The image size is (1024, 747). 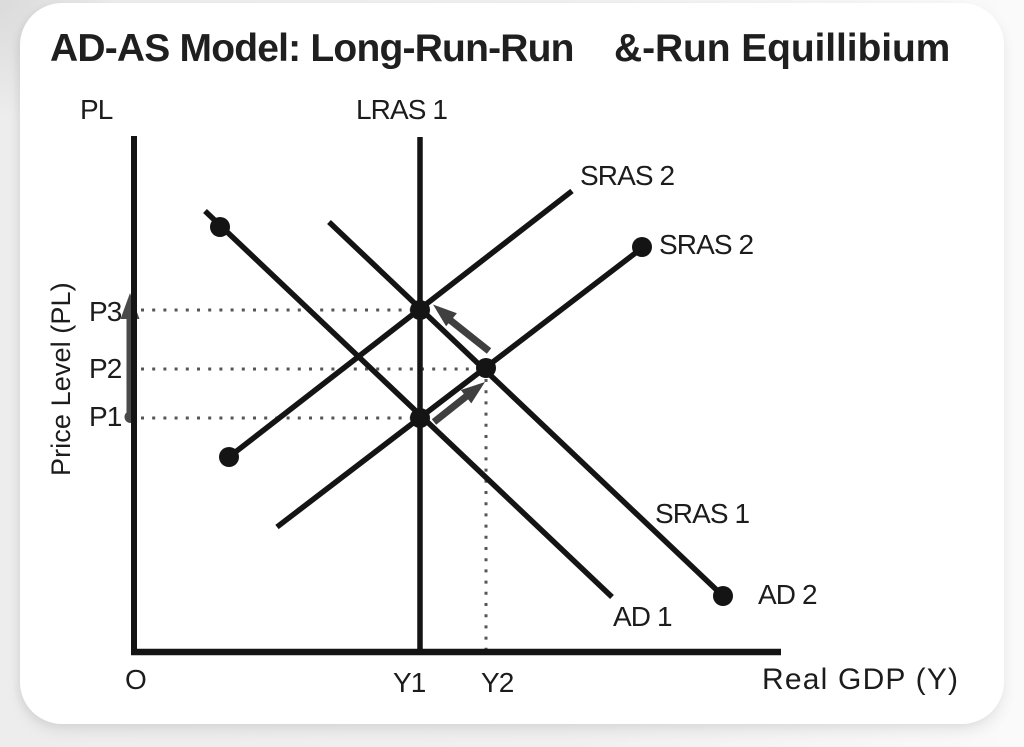 I want to click on svg-text: P2, so click(x=105, y=368).